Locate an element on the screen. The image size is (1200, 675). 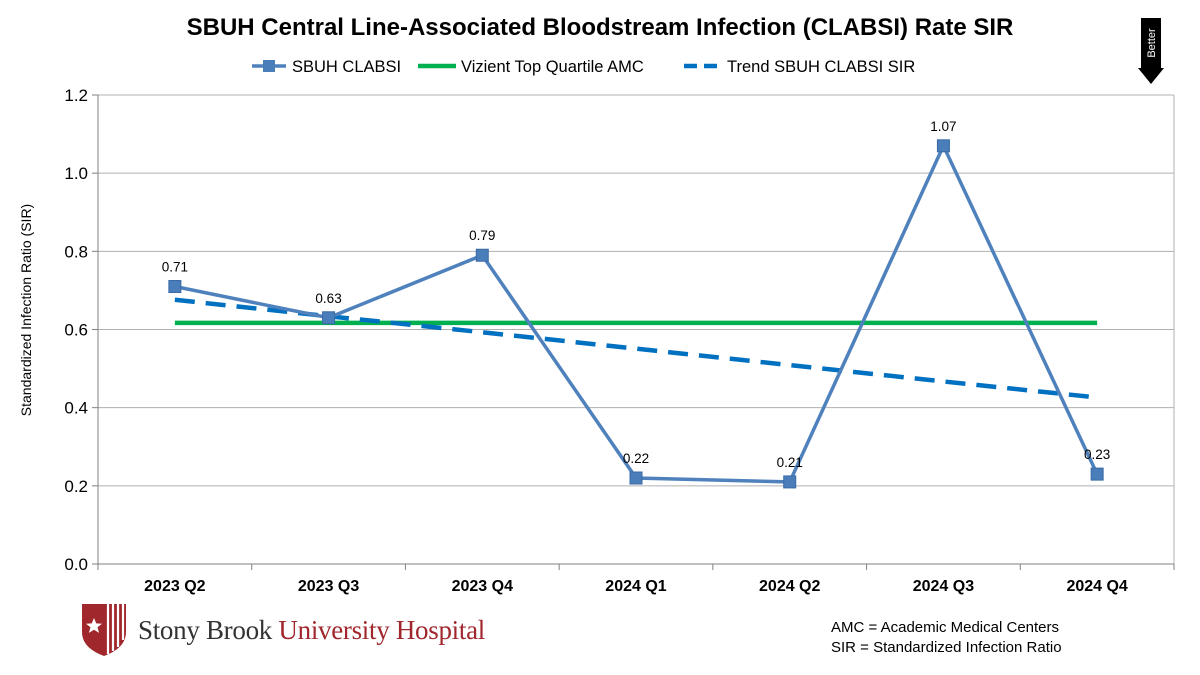
x-tick-label: 2024 Q3 is located at coordinates (943, 586).